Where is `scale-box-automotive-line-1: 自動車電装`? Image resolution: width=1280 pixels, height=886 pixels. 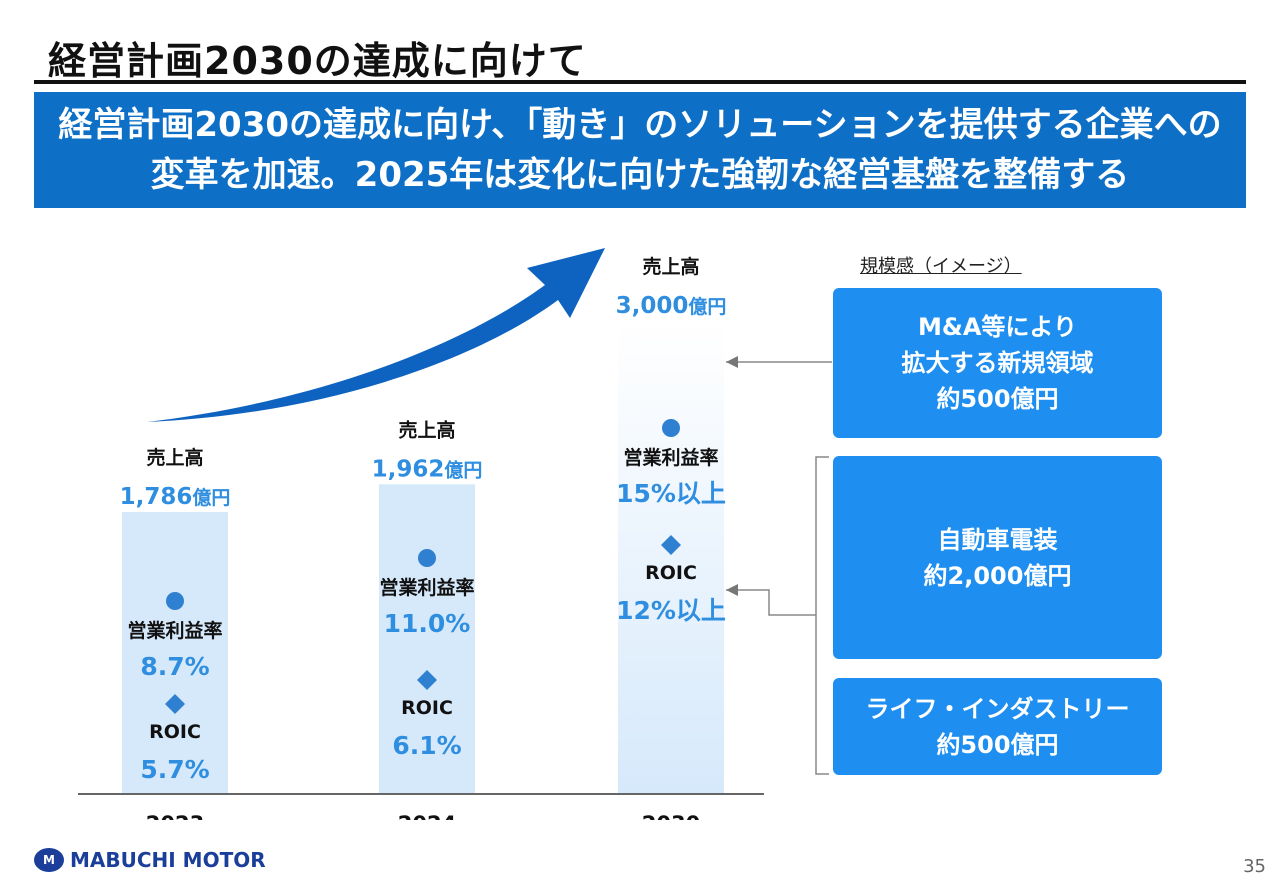
scale-box-automotive-line-1: 自動車電装 is located at coordinates (997, 539).